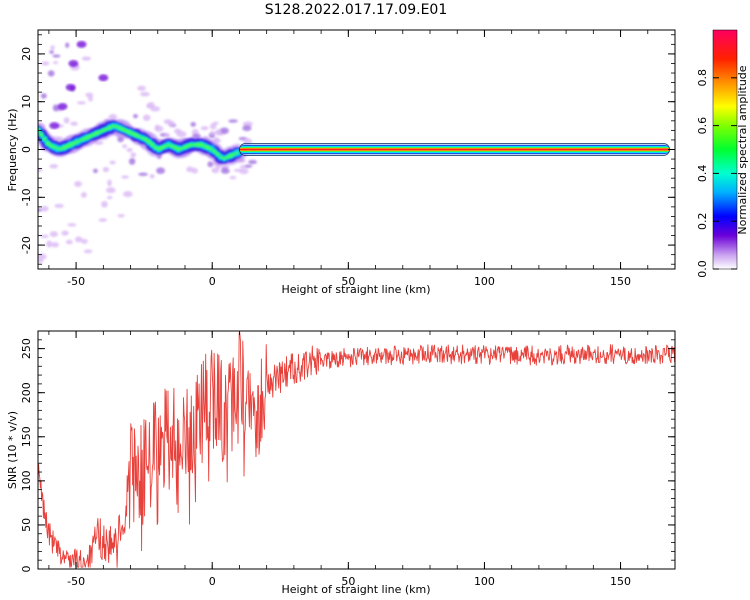  I want to click on colorbar-label: Normalized spectral amplitude, so click(742, 149).